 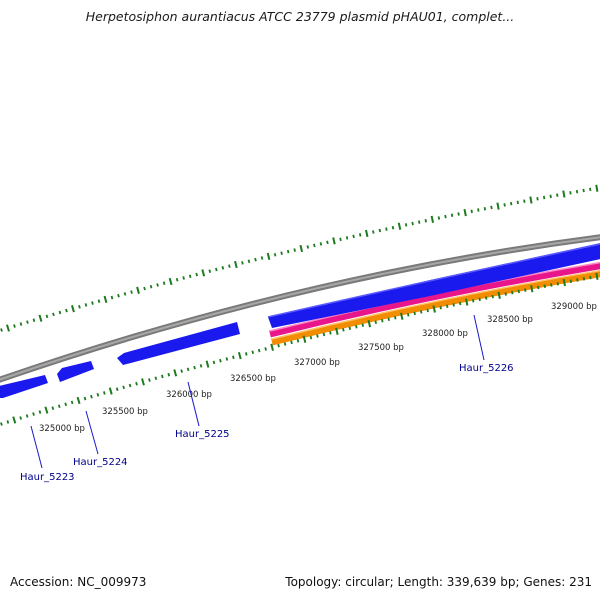 I want to click on bp-label-329000: 329000 bp, so click(x=574, y=307).